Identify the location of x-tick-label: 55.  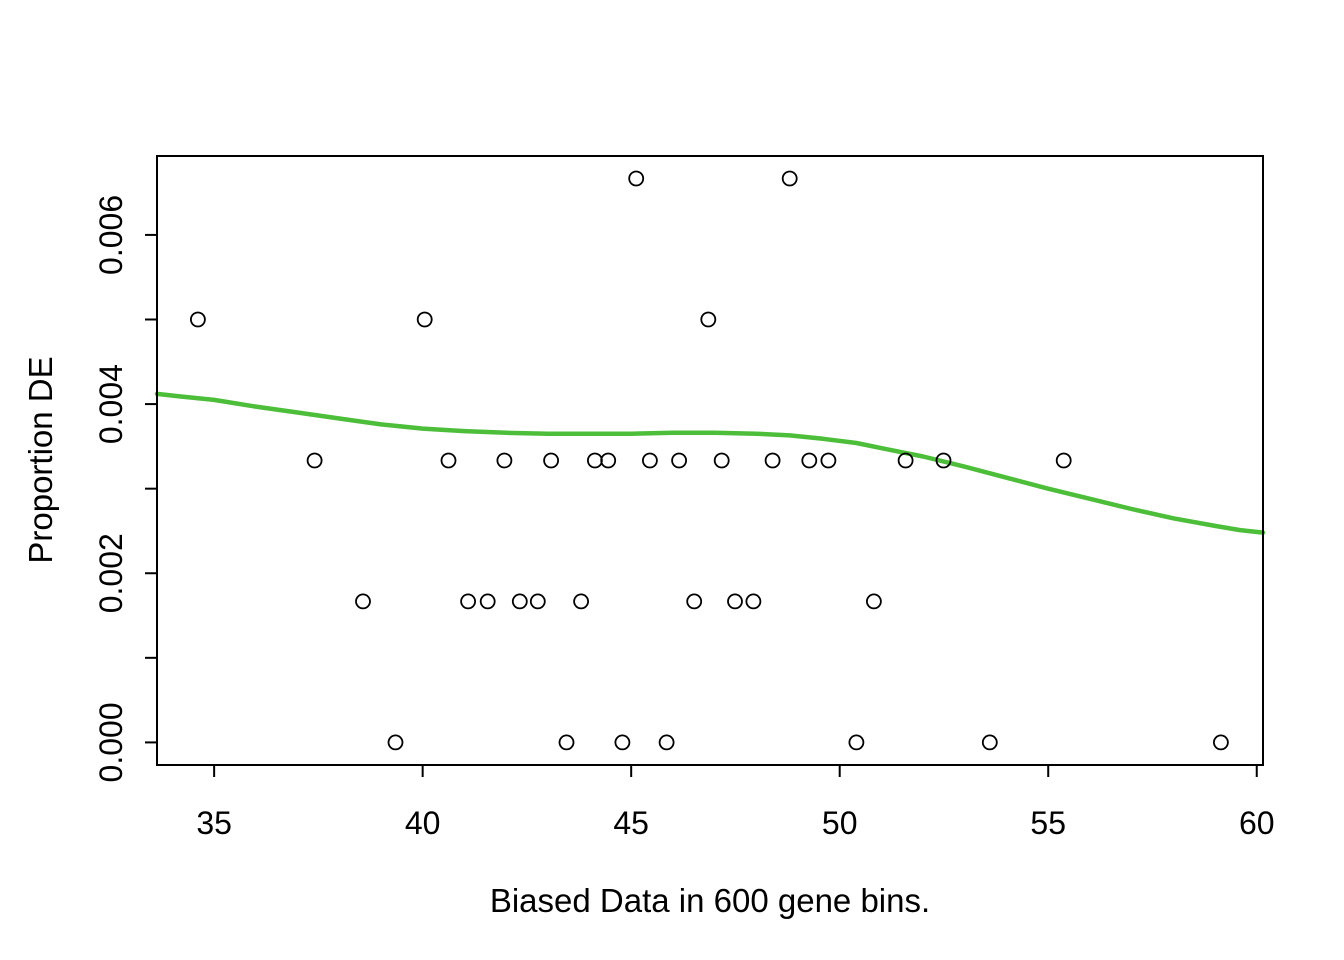
(1048, 823).